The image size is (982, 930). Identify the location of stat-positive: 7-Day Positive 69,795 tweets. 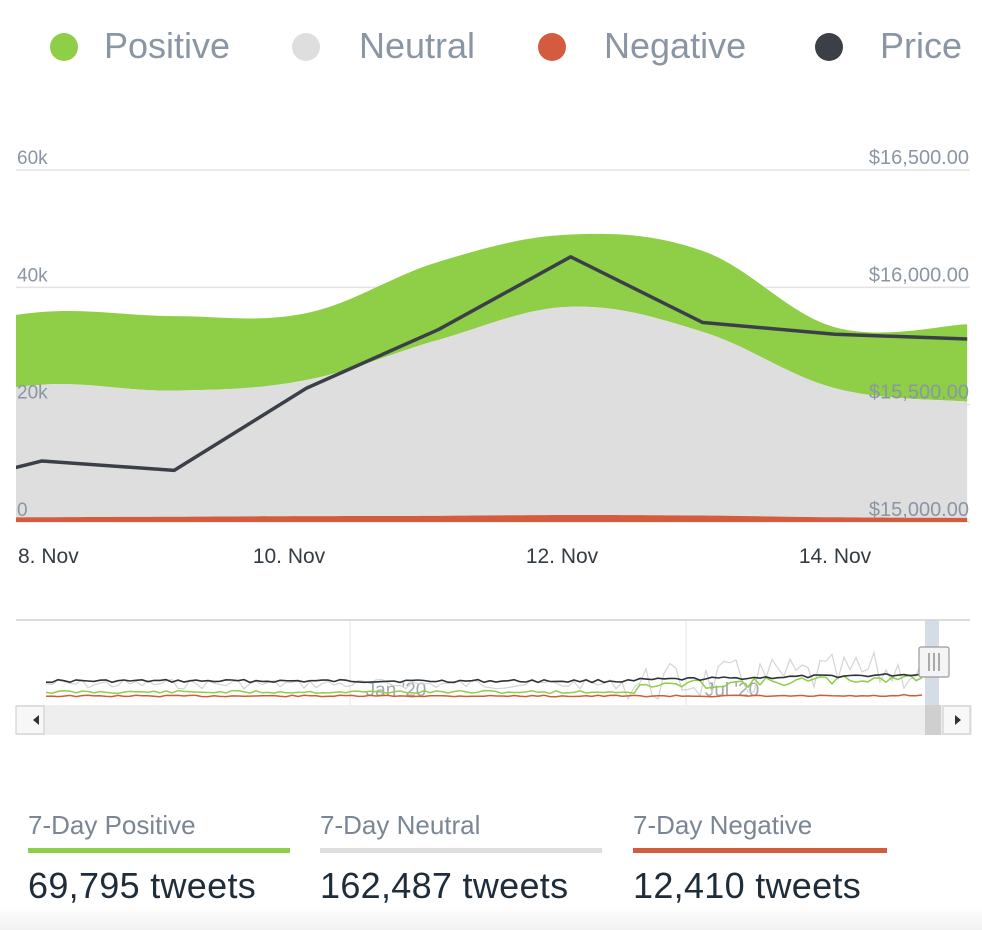
(159, 857).